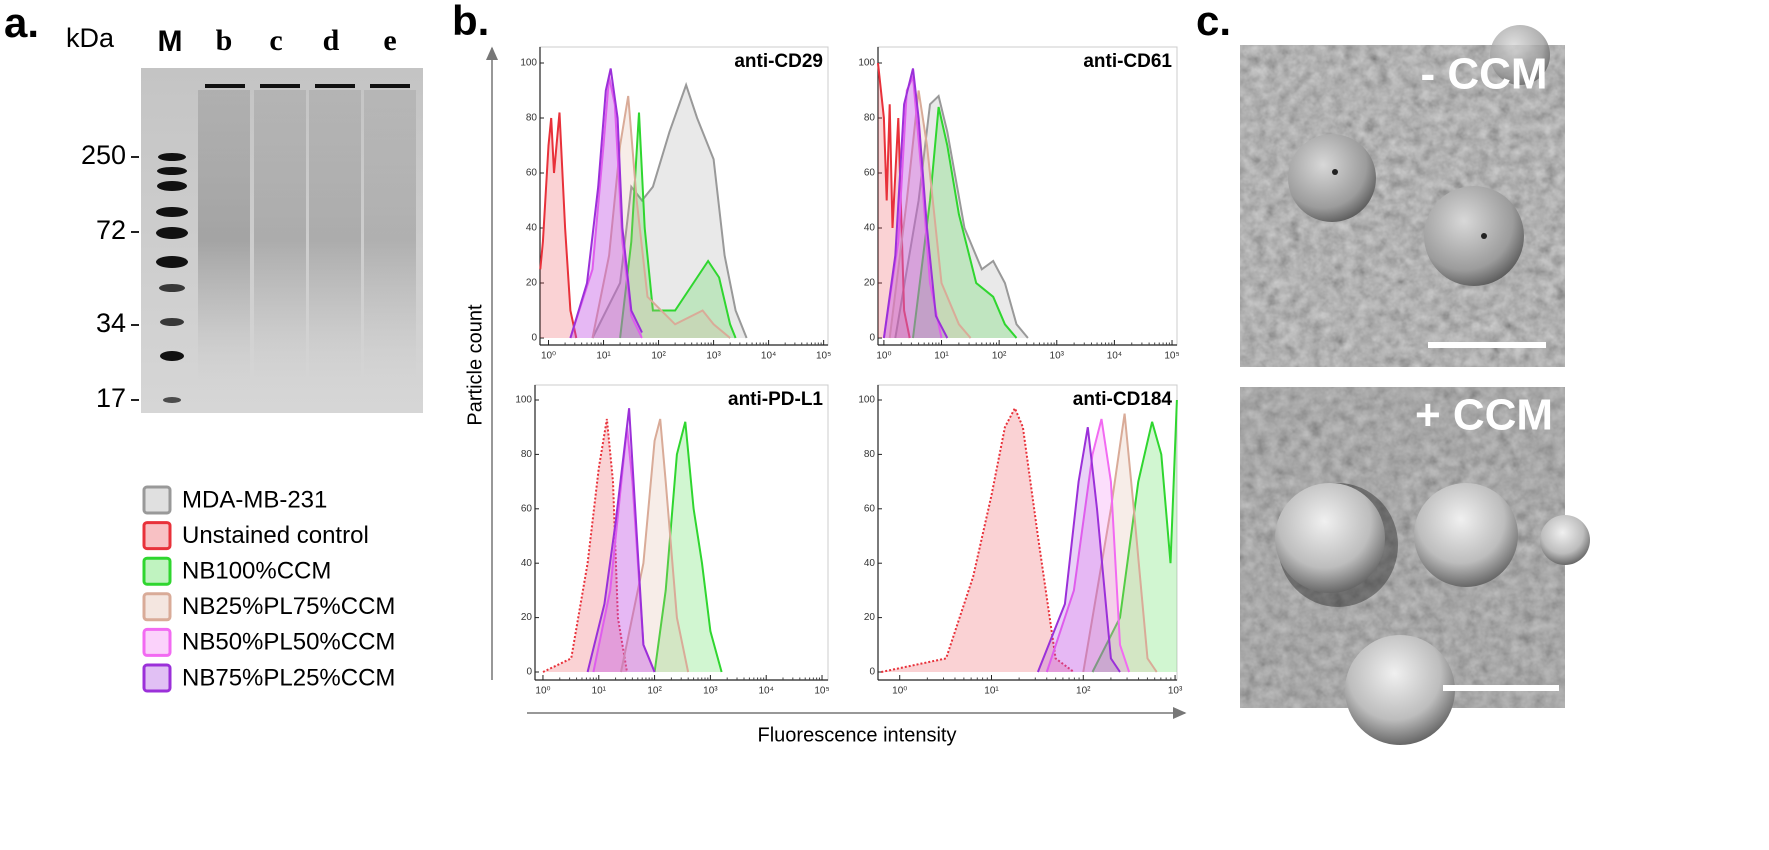 This screenshot has width=1769, height=850. I want to click on lane-label: b, so click(224, 40).